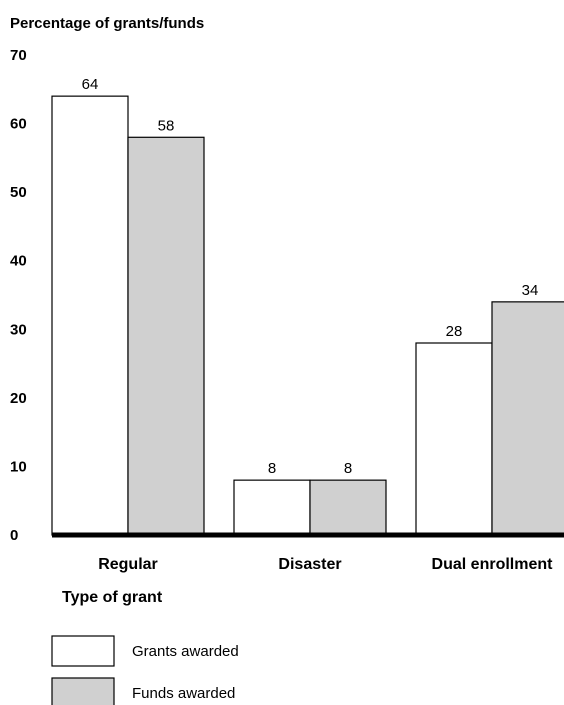 The image size is (564, 705). What do you see at coordinates (493, 564) in the screenshot?
I see `category-label: Dual enrollment` at bounding box center [493, 564].